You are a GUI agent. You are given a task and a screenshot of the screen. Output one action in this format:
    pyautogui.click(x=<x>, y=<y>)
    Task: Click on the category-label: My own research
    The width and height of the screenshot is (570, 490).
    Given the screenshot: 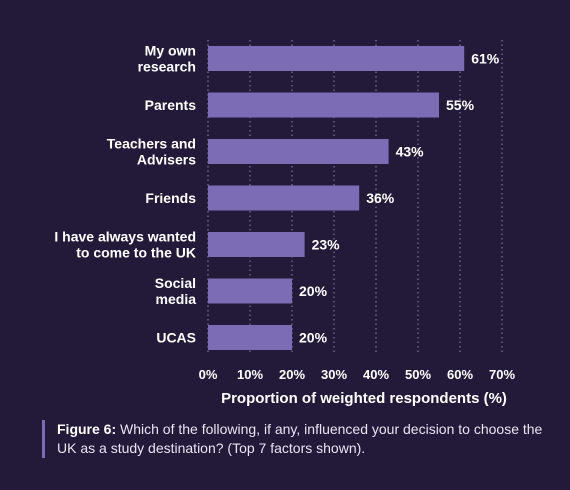 What is the action you would take?
    pyautogui.click(x=167, y=59)
    